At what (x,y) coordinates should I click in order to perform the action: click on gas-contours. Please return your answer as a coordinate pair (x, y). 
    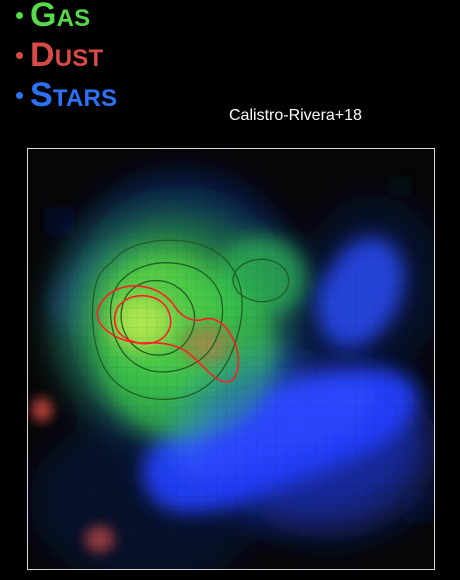
    Looking at the image, I should click on (190, 319).